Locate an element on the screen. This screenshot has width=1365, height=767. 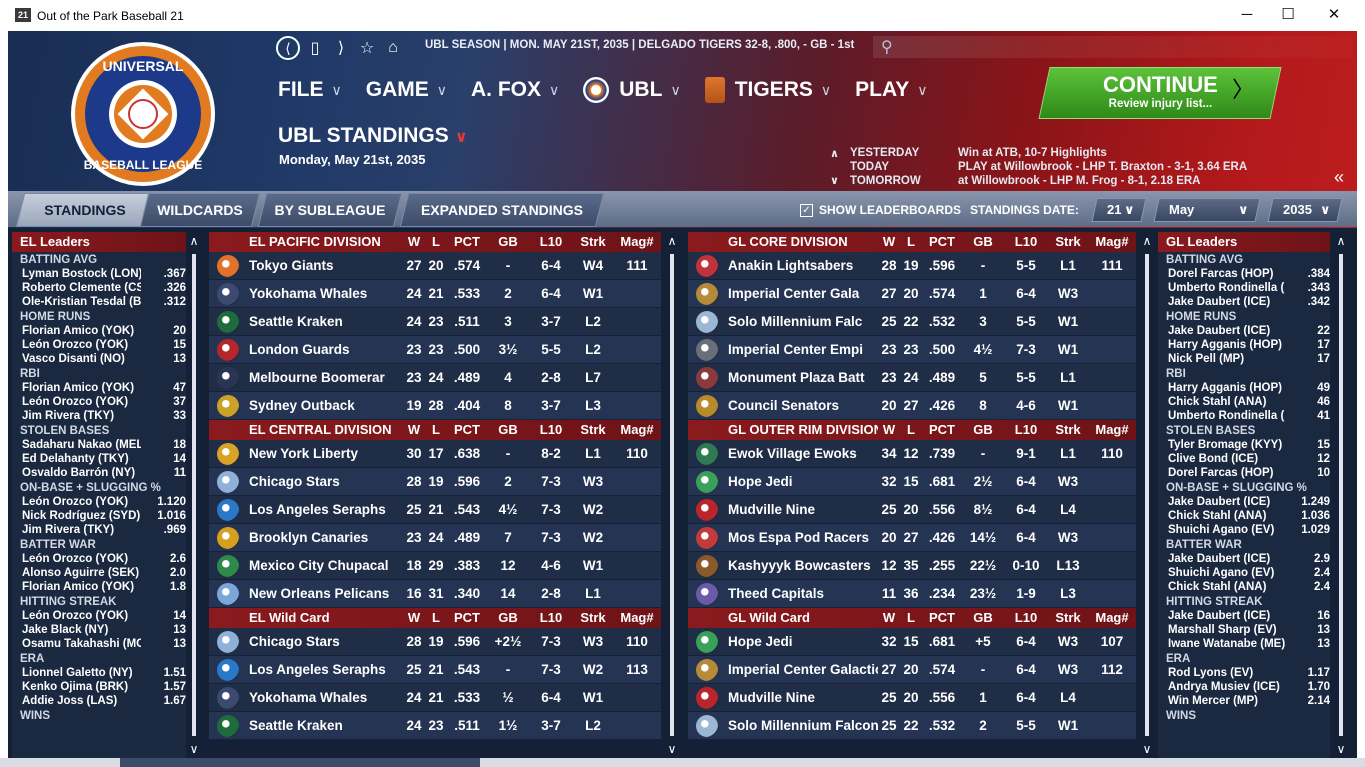
table-row: Los Angeles Seraphs 25 21 .543 4½ 7-3 W2 is located at coordinates (435, 510).